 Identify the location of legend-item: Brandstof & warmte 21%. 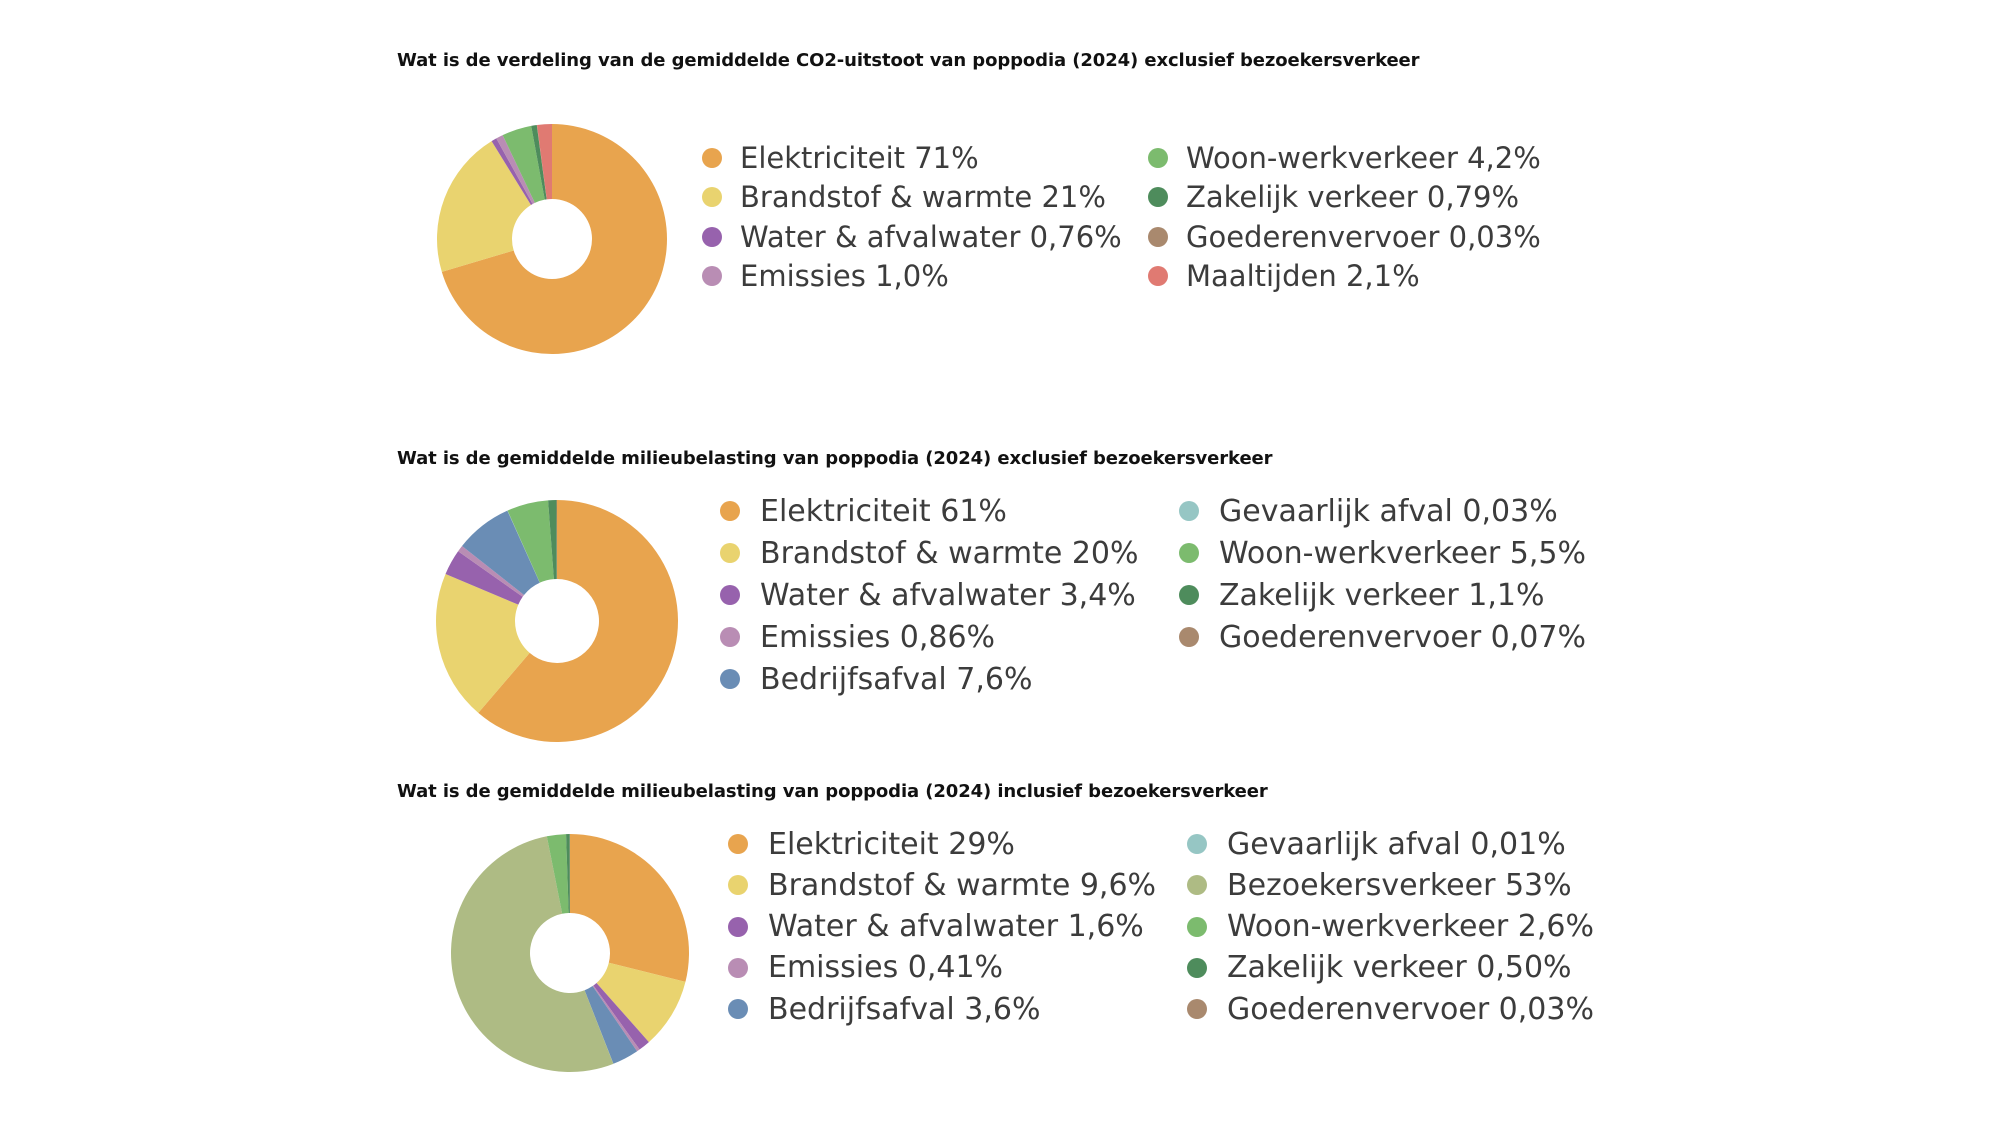
(904, 198).